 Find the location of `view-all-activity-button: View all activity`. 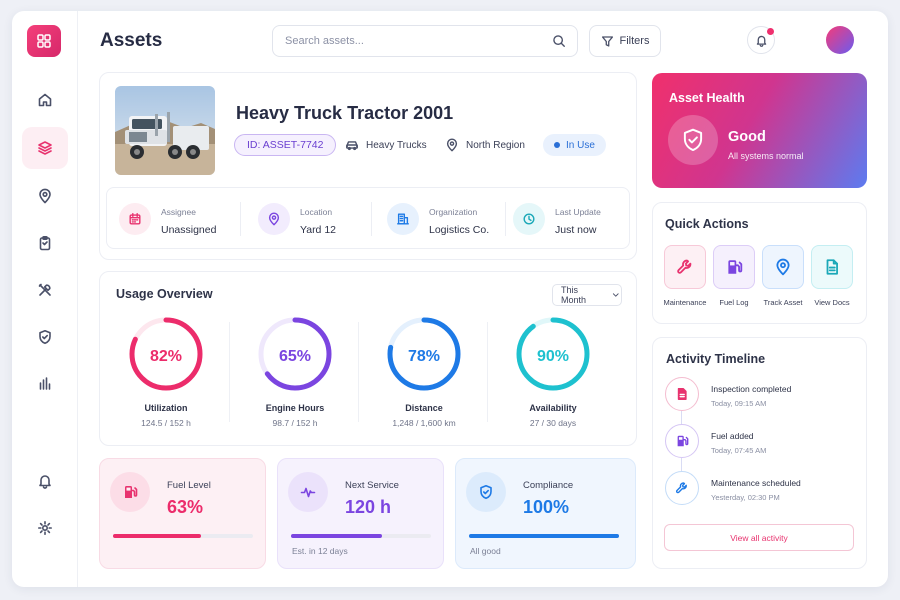

view-all-activity-button: View all activity is located at coordinates (759, 537).